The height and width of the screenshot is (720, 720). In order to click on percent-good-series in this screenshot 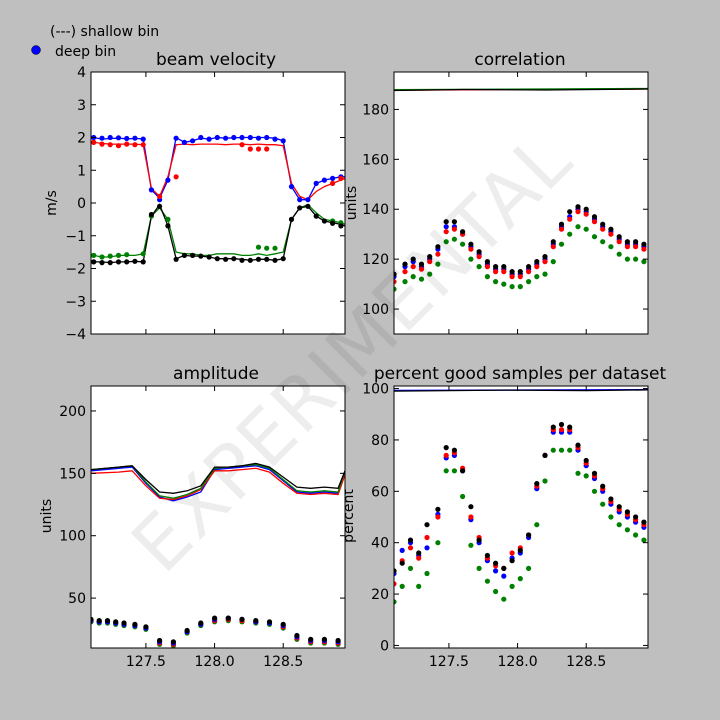, I will do `click(521, 496)`.